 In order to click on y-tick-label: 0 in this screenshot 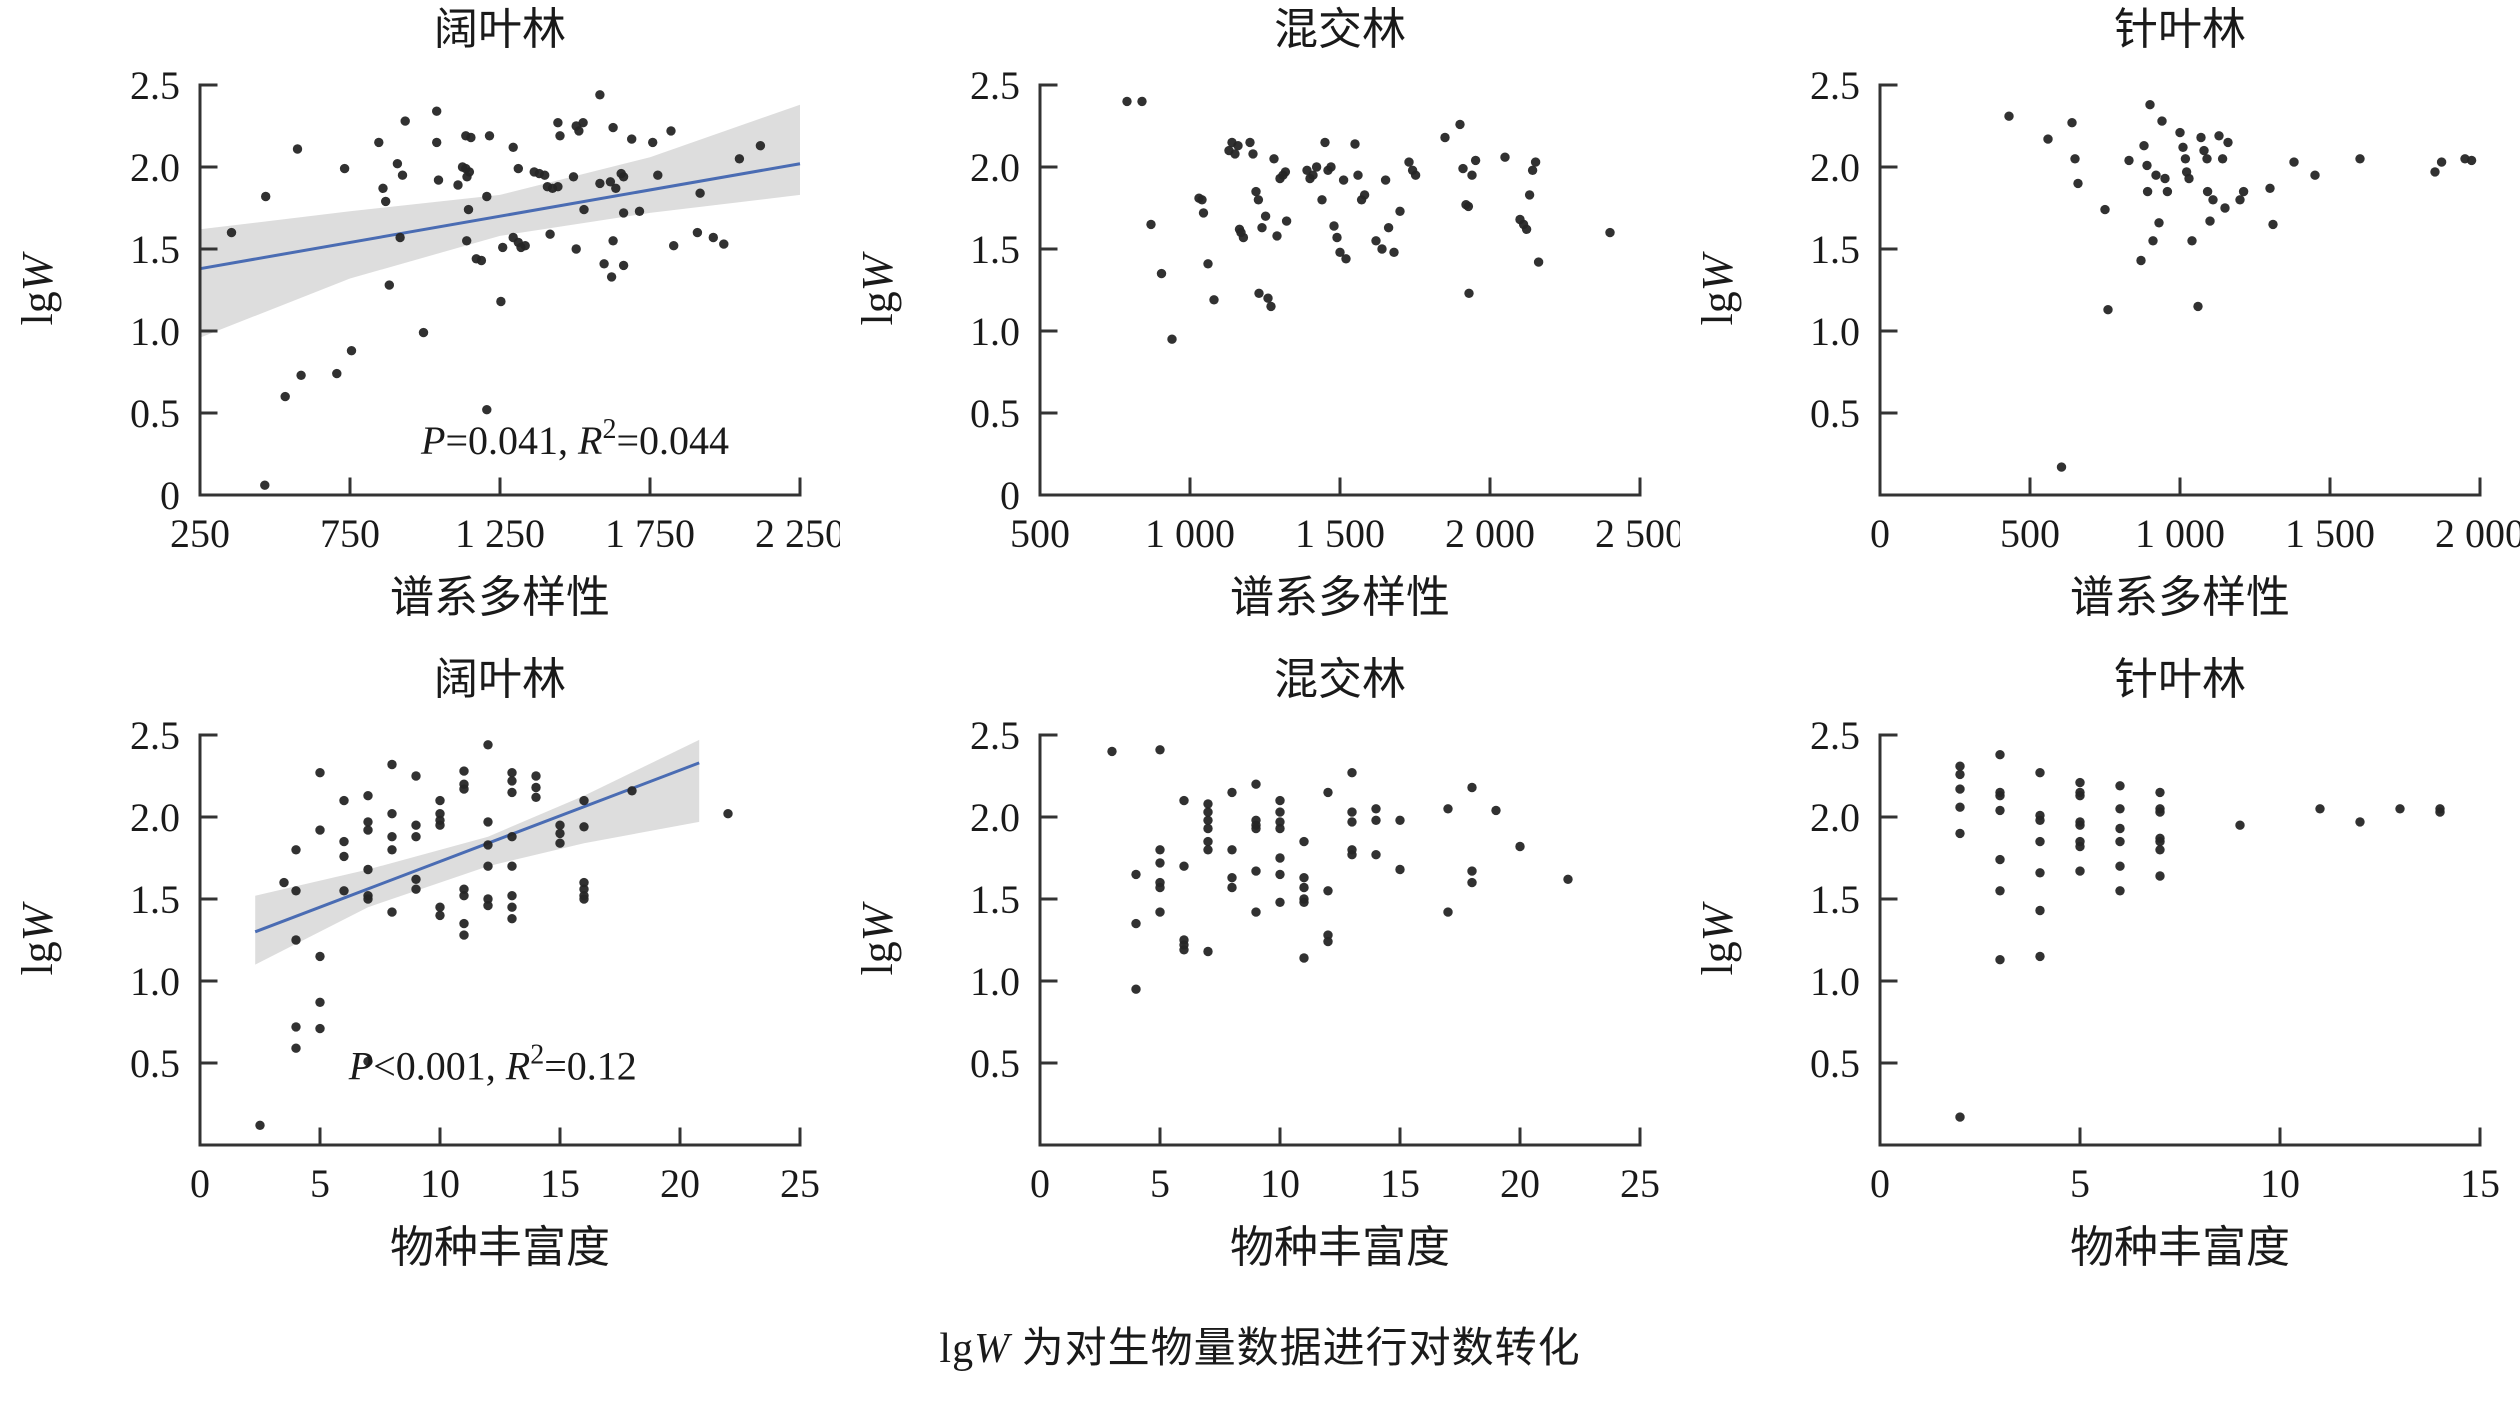, I will do `click(1010, 495)`.